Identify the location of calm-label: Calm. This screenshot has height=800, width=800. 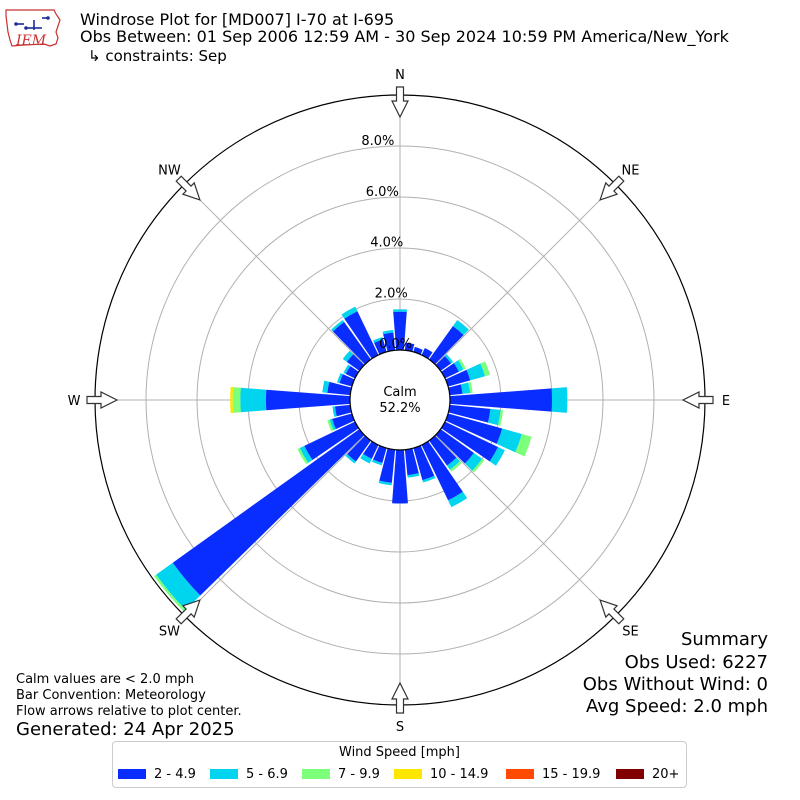
(399, 392).